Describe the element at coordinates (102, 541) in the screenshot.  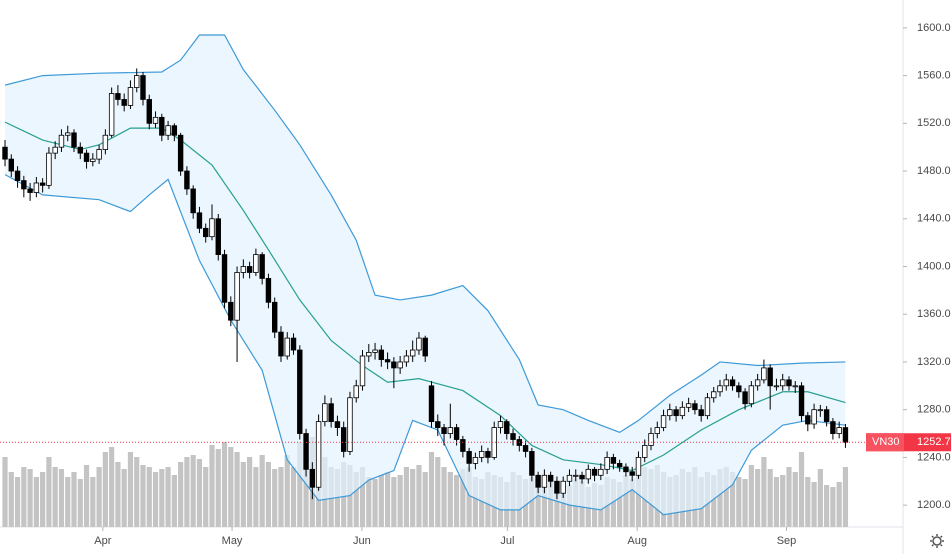
I see `x-tick-label: Apr` at that location.